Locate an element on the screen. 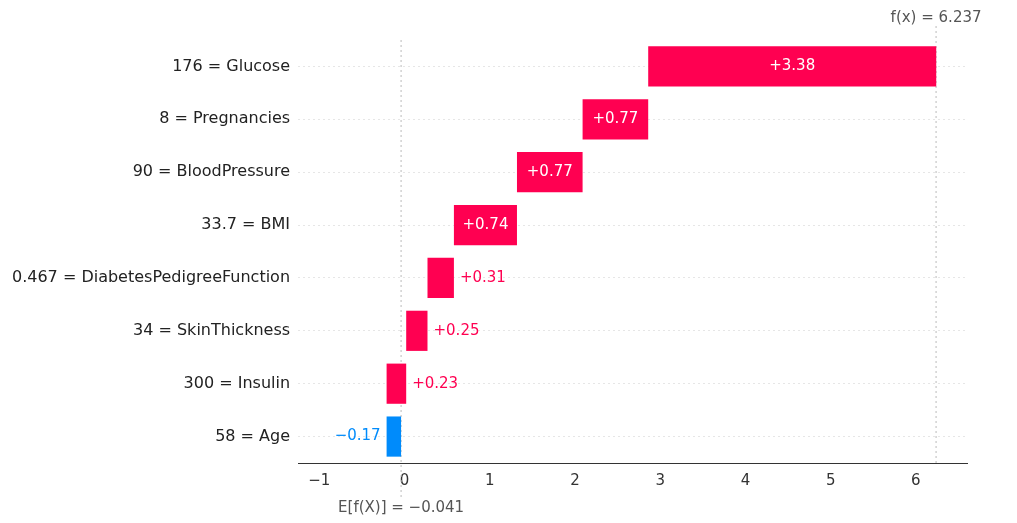  y-tick-label: 300 = Insulin is located at coordinates (237, 382).